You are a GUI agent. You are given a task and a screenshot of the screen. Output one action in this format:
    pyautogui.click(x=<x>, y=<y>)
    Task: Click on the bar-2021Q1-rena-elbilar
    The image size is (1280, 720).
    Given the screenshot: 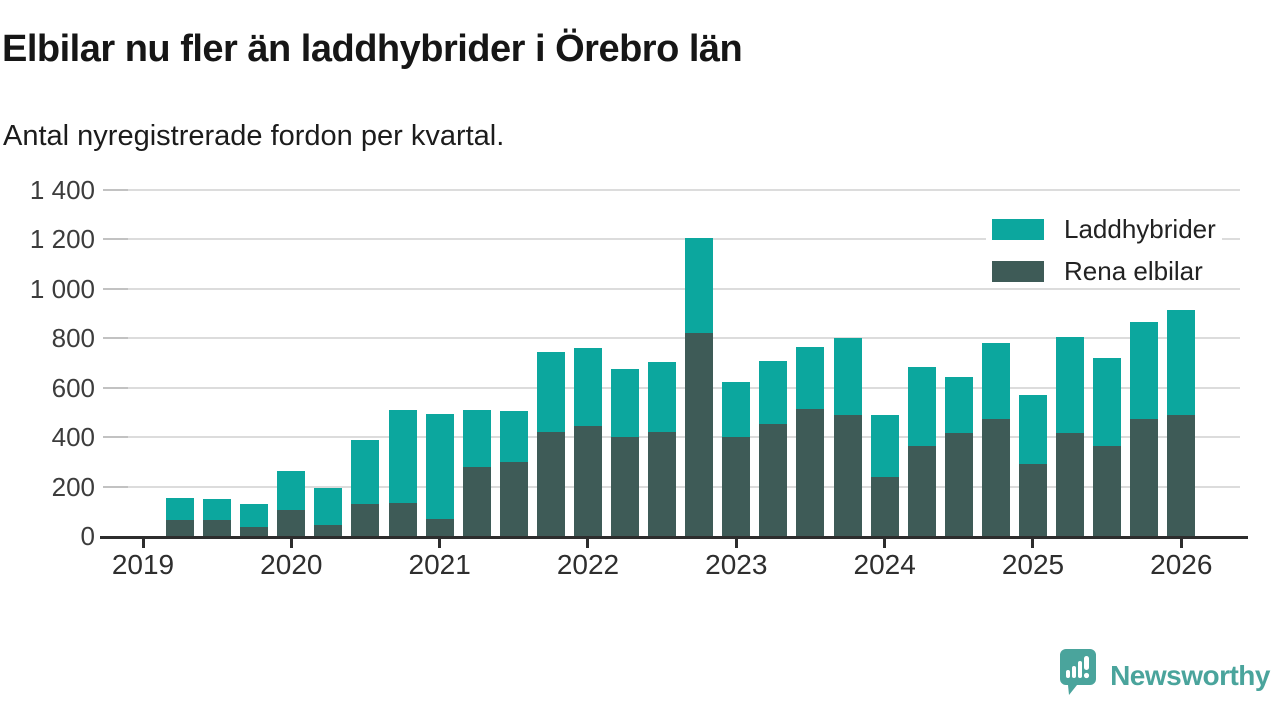 What is the action you would take?
    pyautogui.click(x=439, y=527)
    